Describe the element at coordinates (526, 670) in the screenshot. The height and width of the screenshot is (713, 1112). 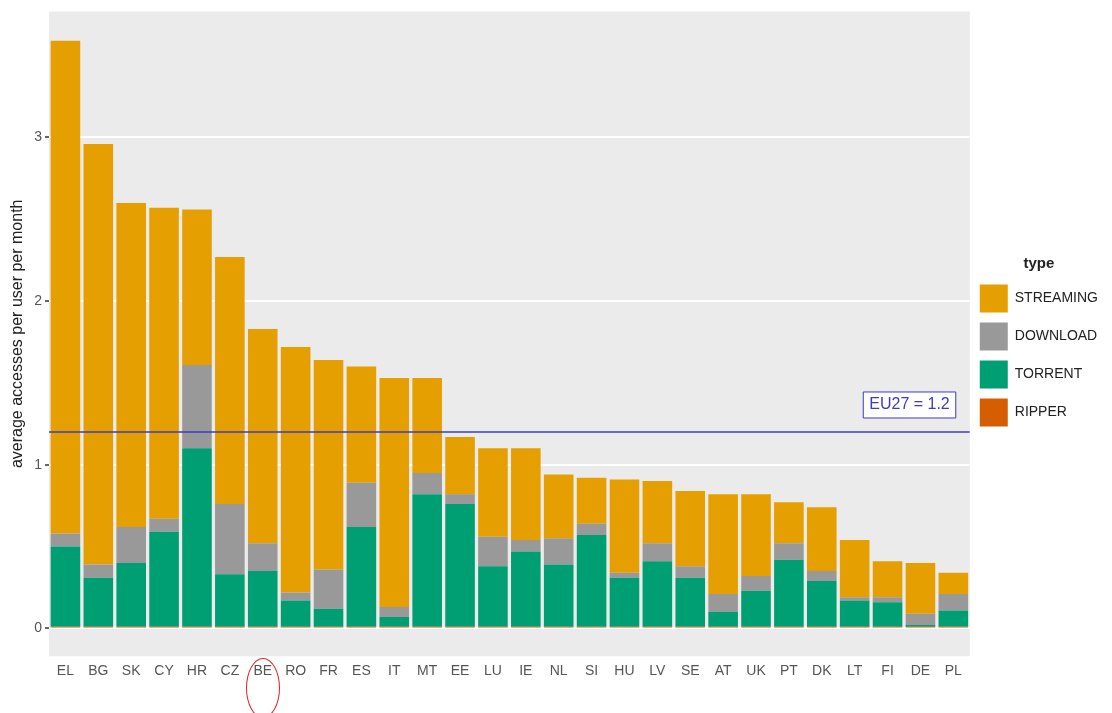
I see `x-tick-label: IE` at that location.